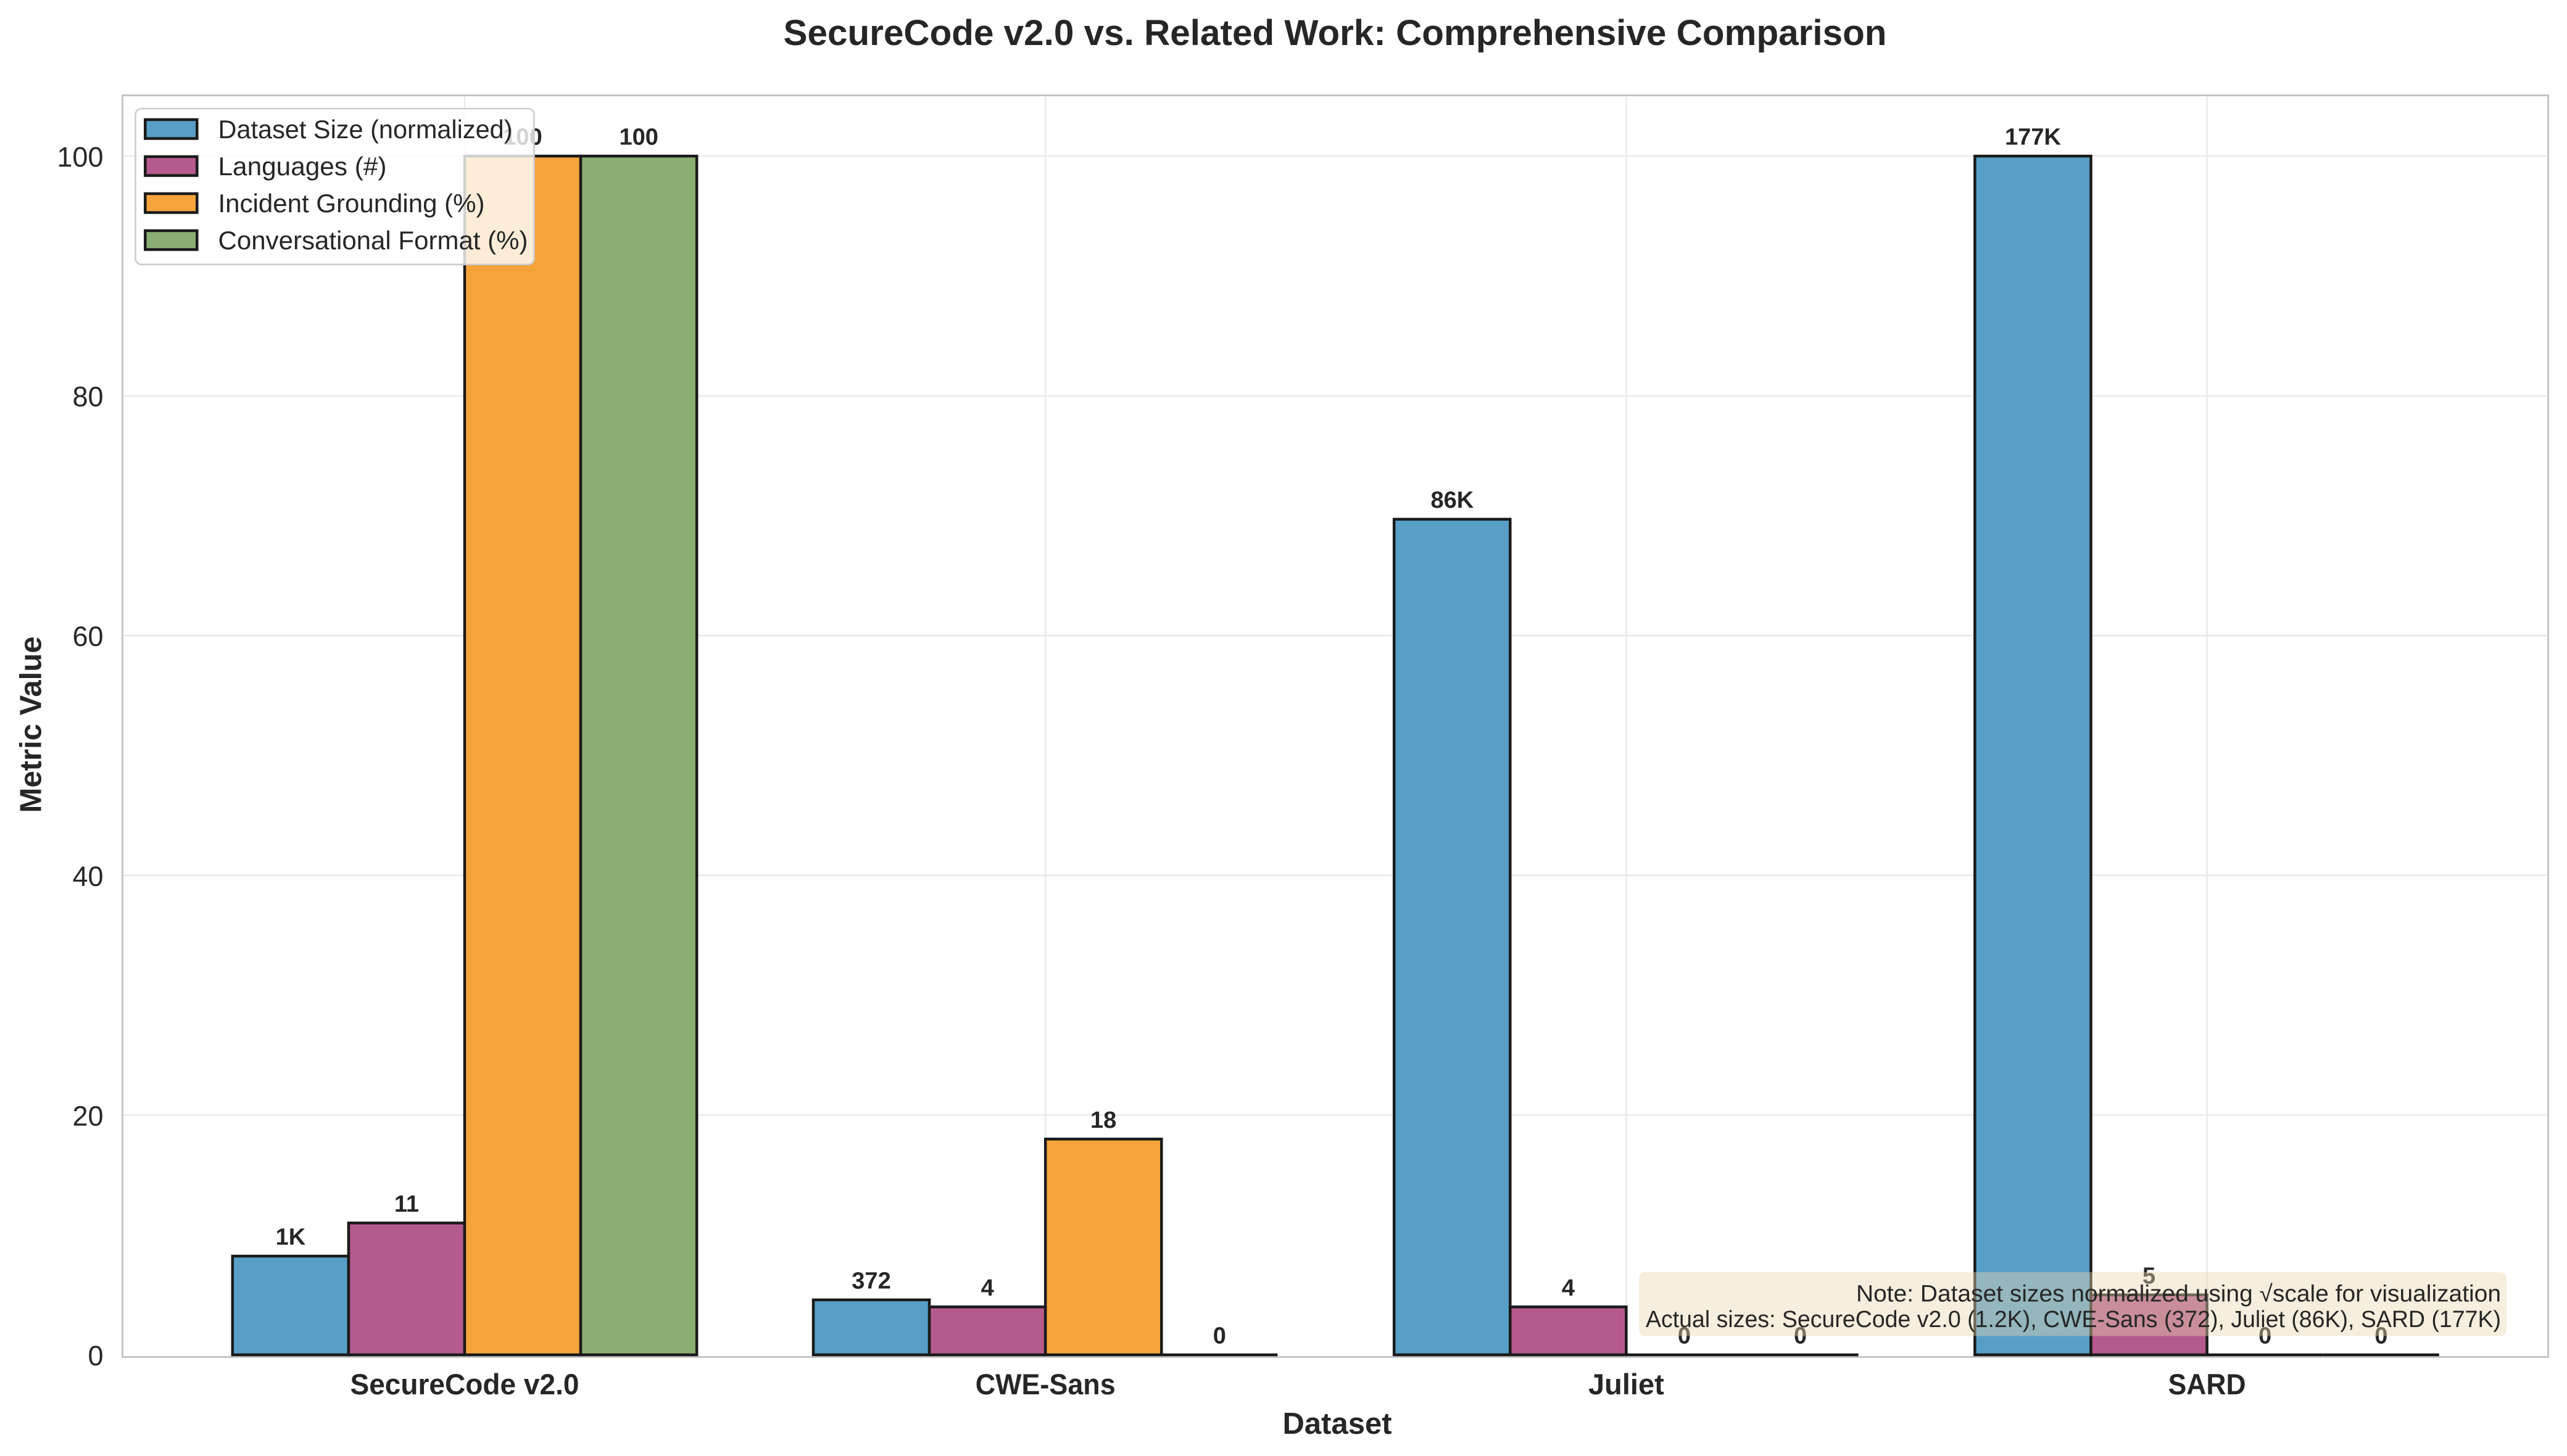  I want to click on svg-text: 5, so click(2148, 1276).